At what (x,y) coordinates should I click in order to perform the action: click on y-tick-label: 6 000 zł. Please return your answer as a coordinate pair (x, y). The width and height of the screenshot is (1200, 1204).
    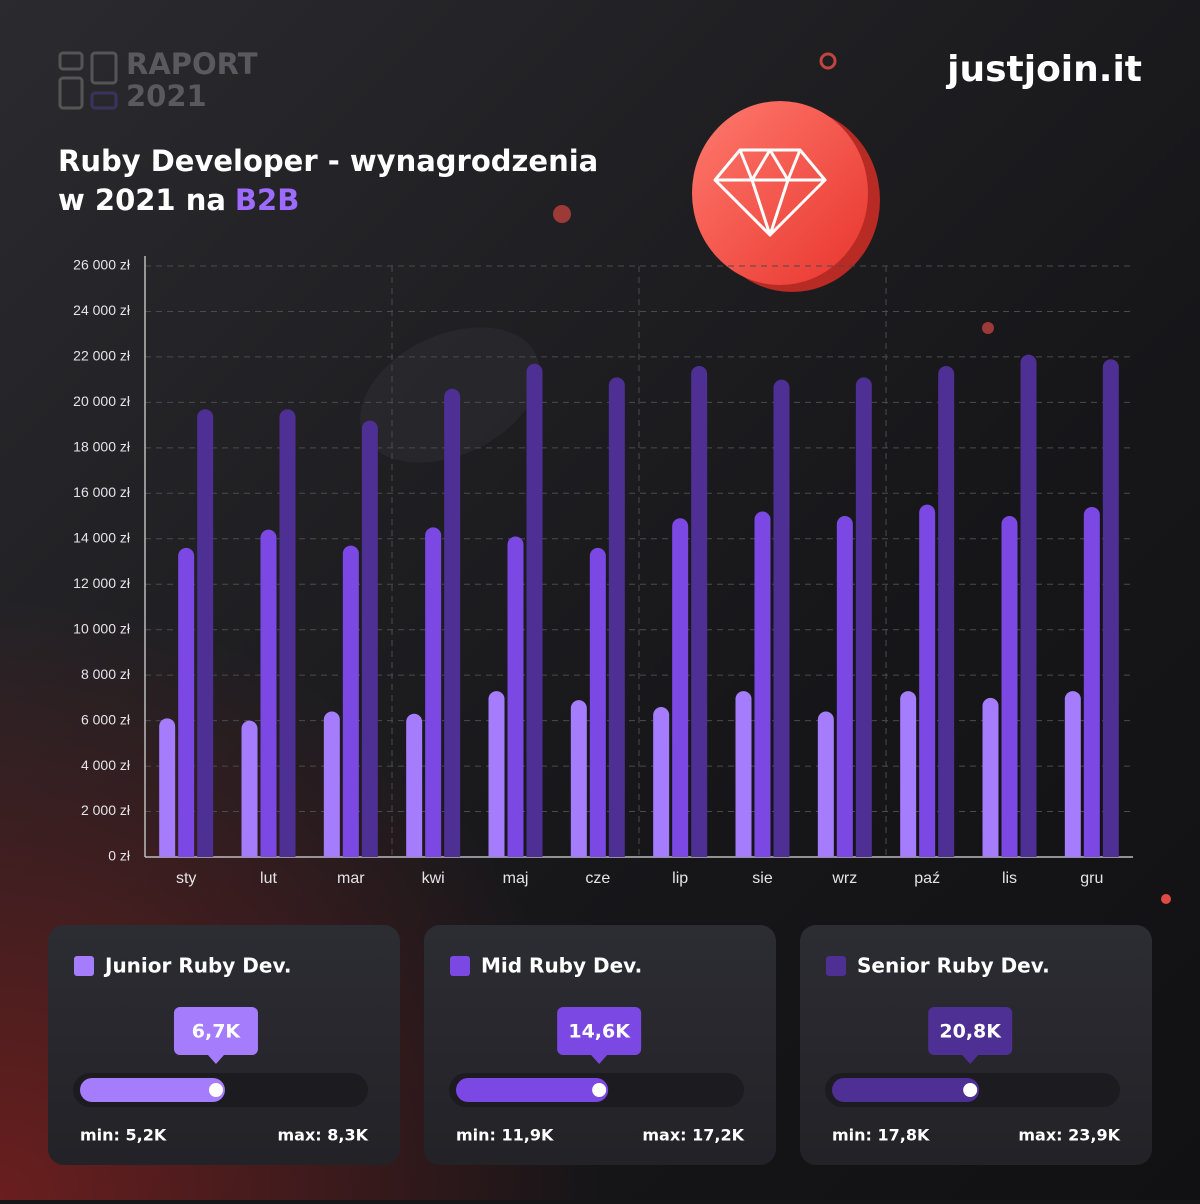
    Looking at the image, I should click on (106, 719).